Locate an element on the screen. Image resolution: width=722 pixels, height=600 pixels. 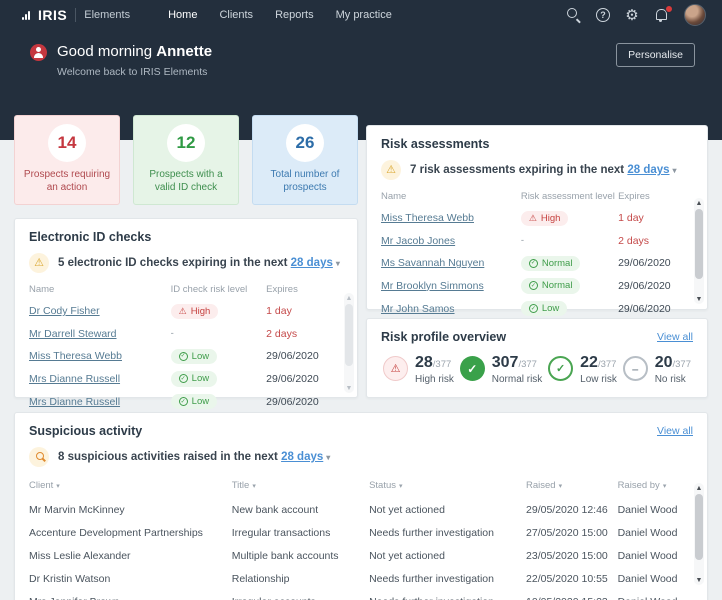
table-row: Miss Theresa Webb Low 29/06/2020 is located at coordinates (183, 356).